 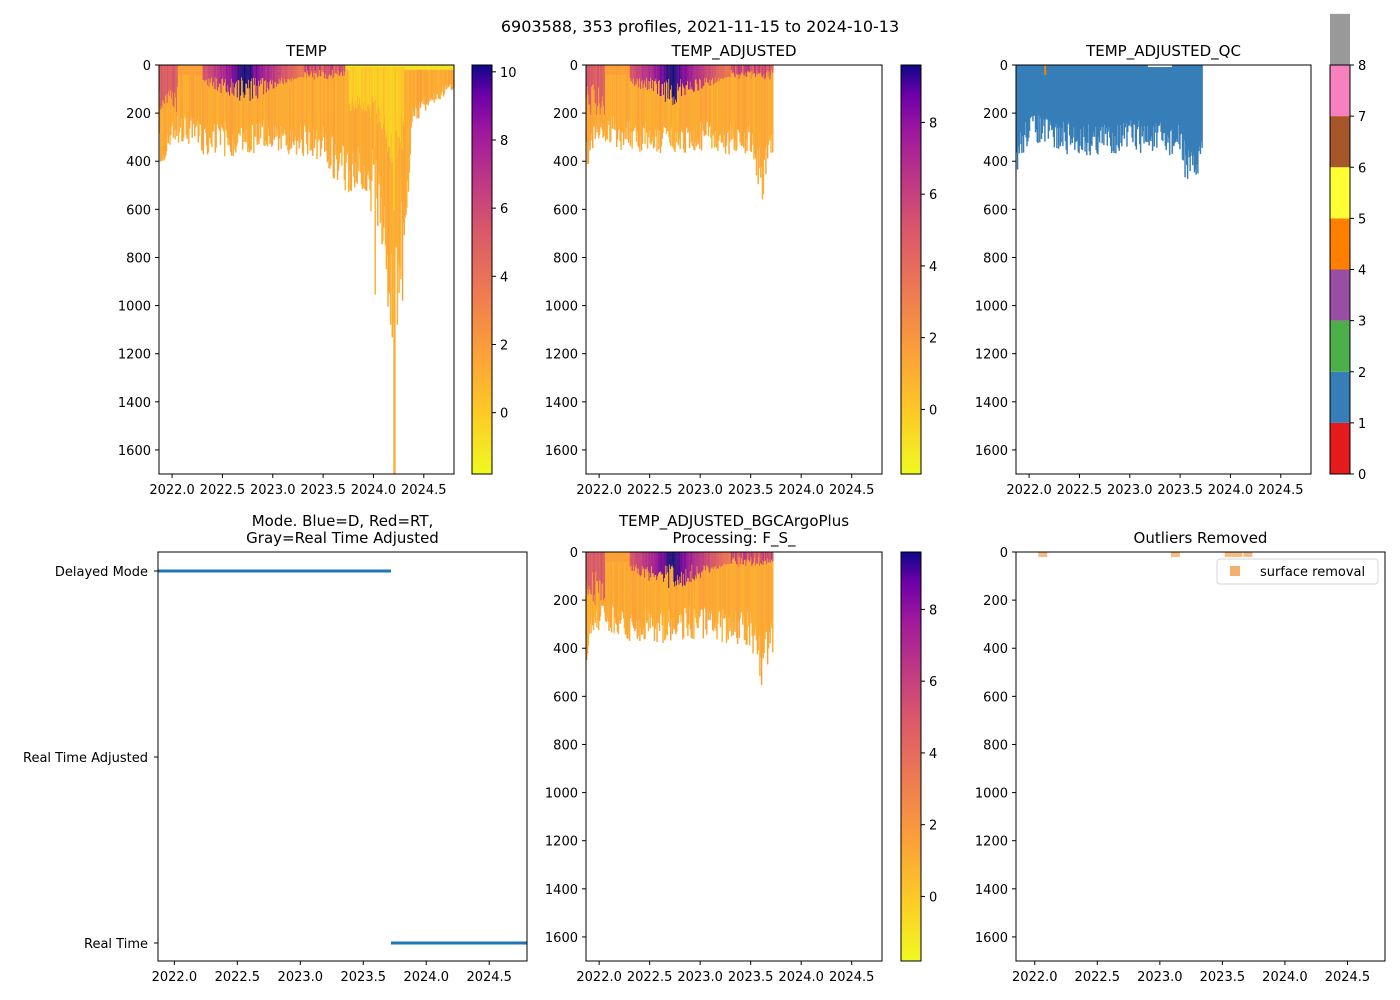 I want to click on x-tick-label: 2024.5, so click(x=1348, y=977).